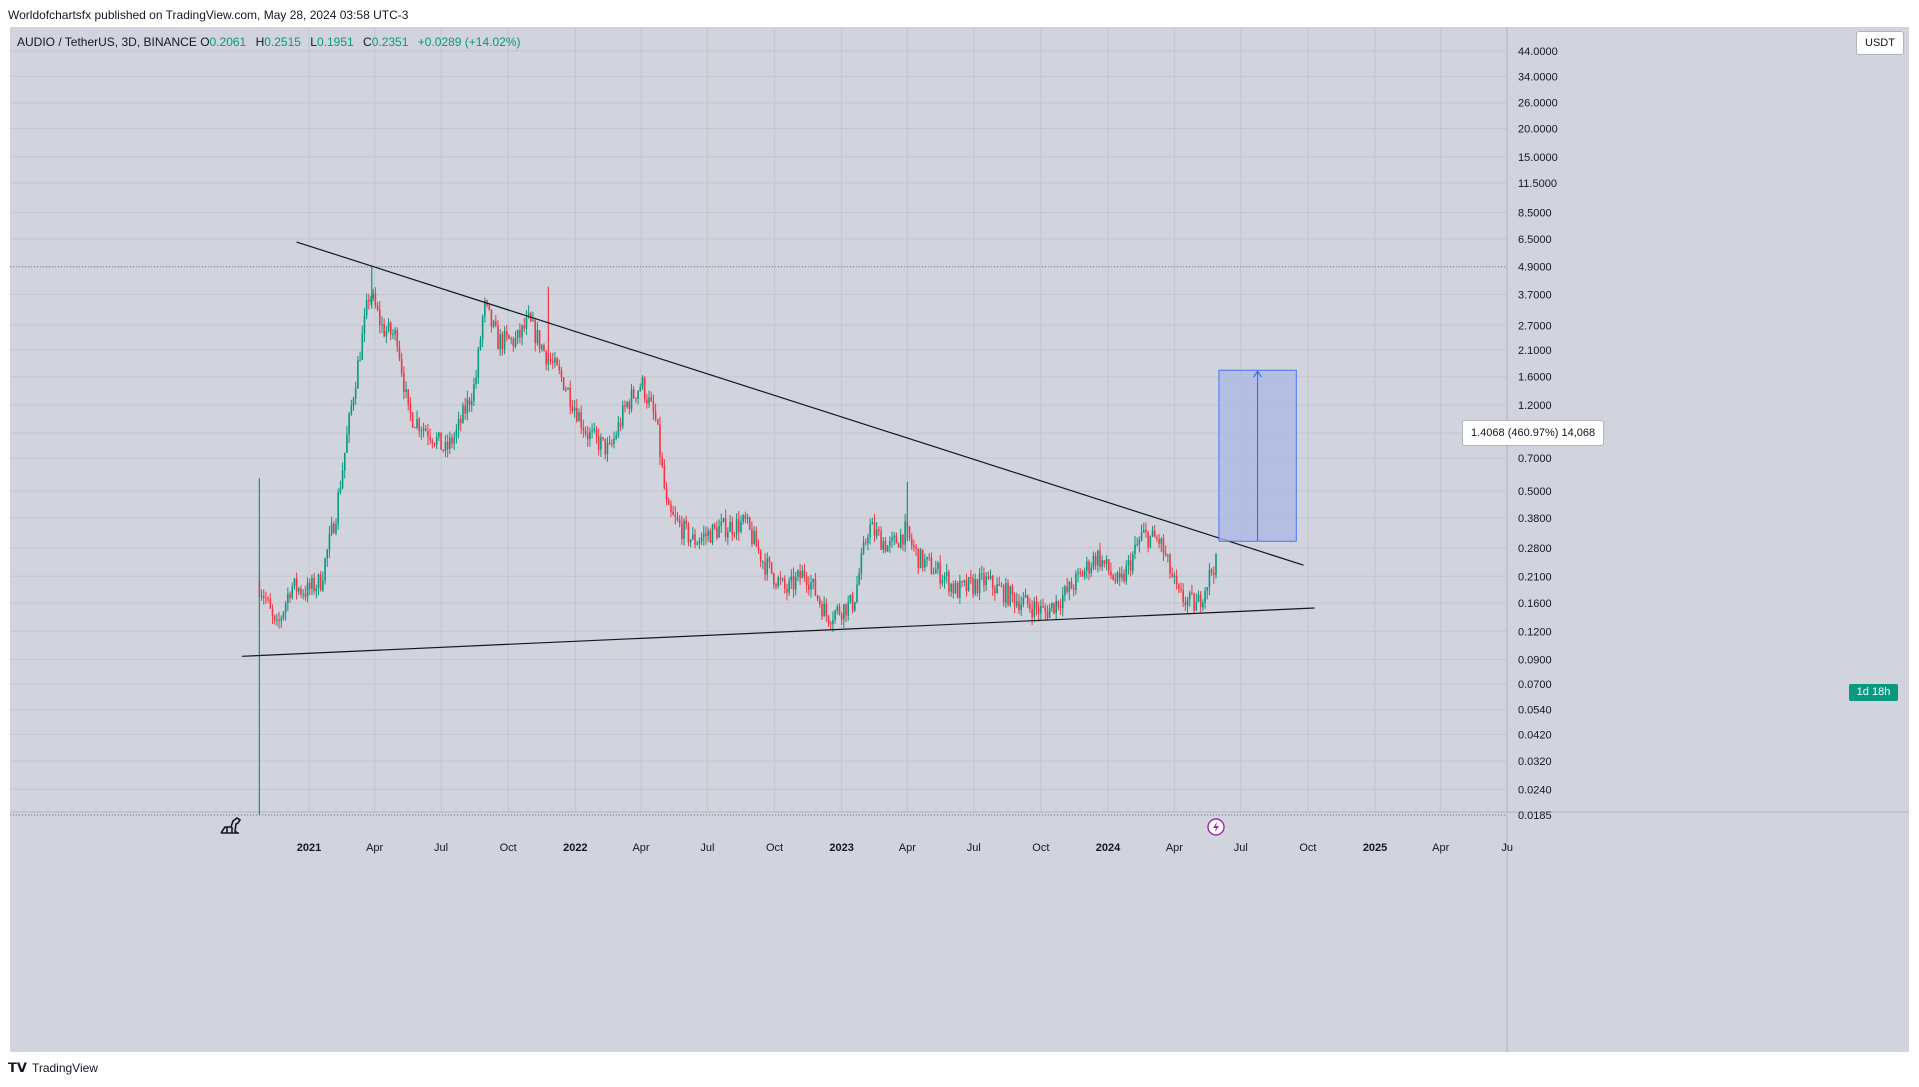 This screenshot has width=1919, height=1087. Describe the element at coordinates (1535, 632) in the screenshot. I see `y-tick-label: 0.1200` at that location.